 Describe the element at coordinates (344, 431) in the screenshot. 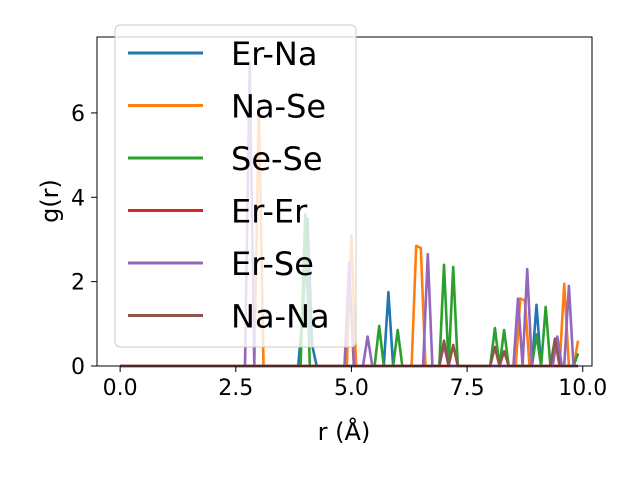

I see `x-axis-label: r (Å)` at that location.